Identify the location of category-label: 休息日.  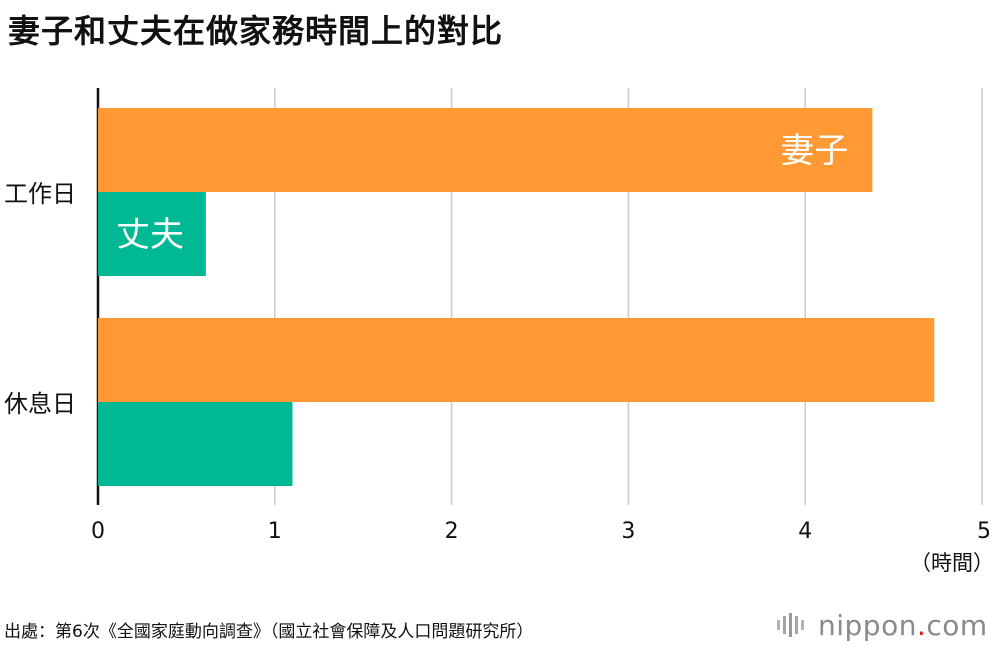
(40, 404).